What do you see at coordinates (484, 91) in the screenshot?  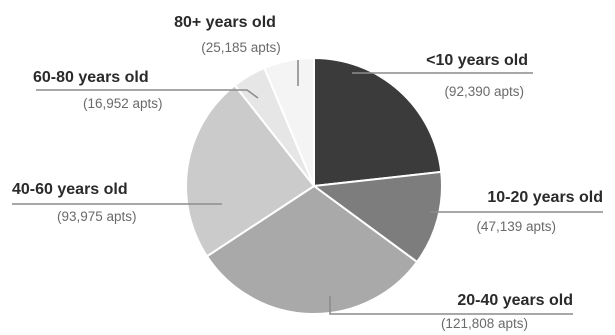 I see `label-under10-count: (92,390 apts)` at bounding box center [484, 91].